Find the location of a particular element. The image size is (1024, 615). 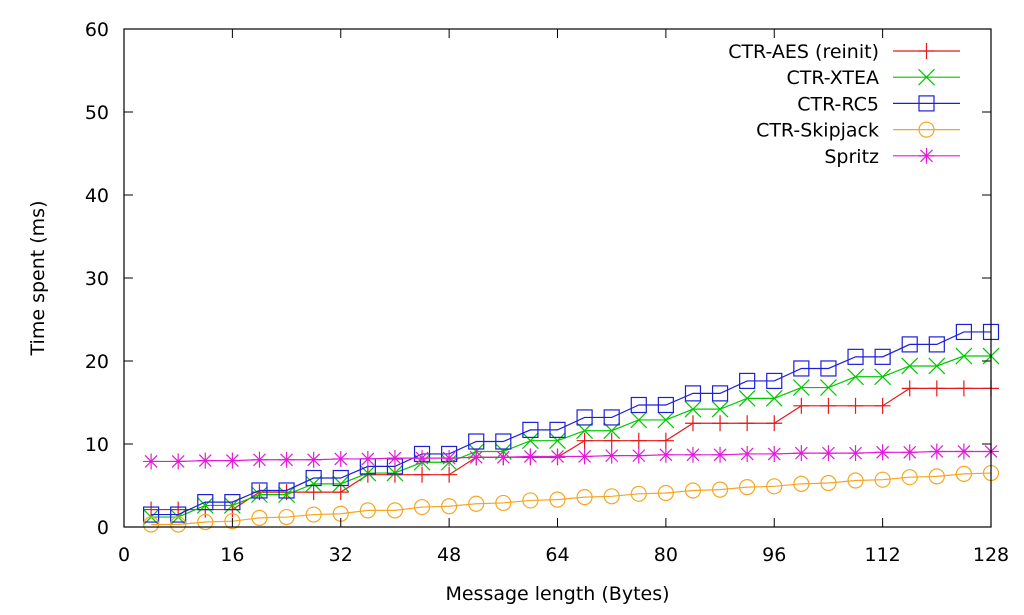

series-line is located at coordinates (571, 499).